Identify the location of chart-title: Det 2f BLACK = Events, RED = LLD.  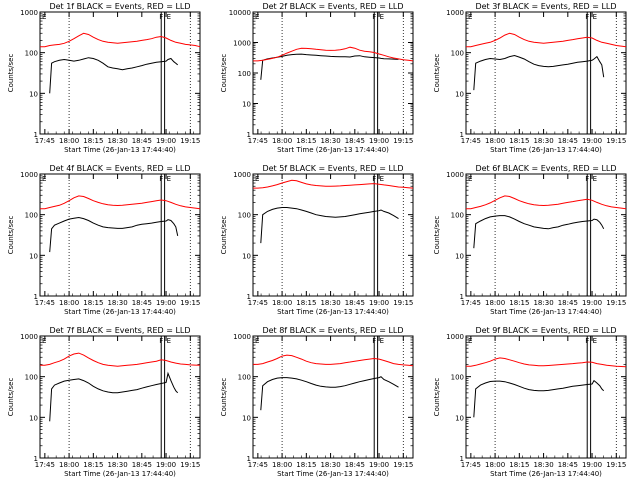
(332, 6).